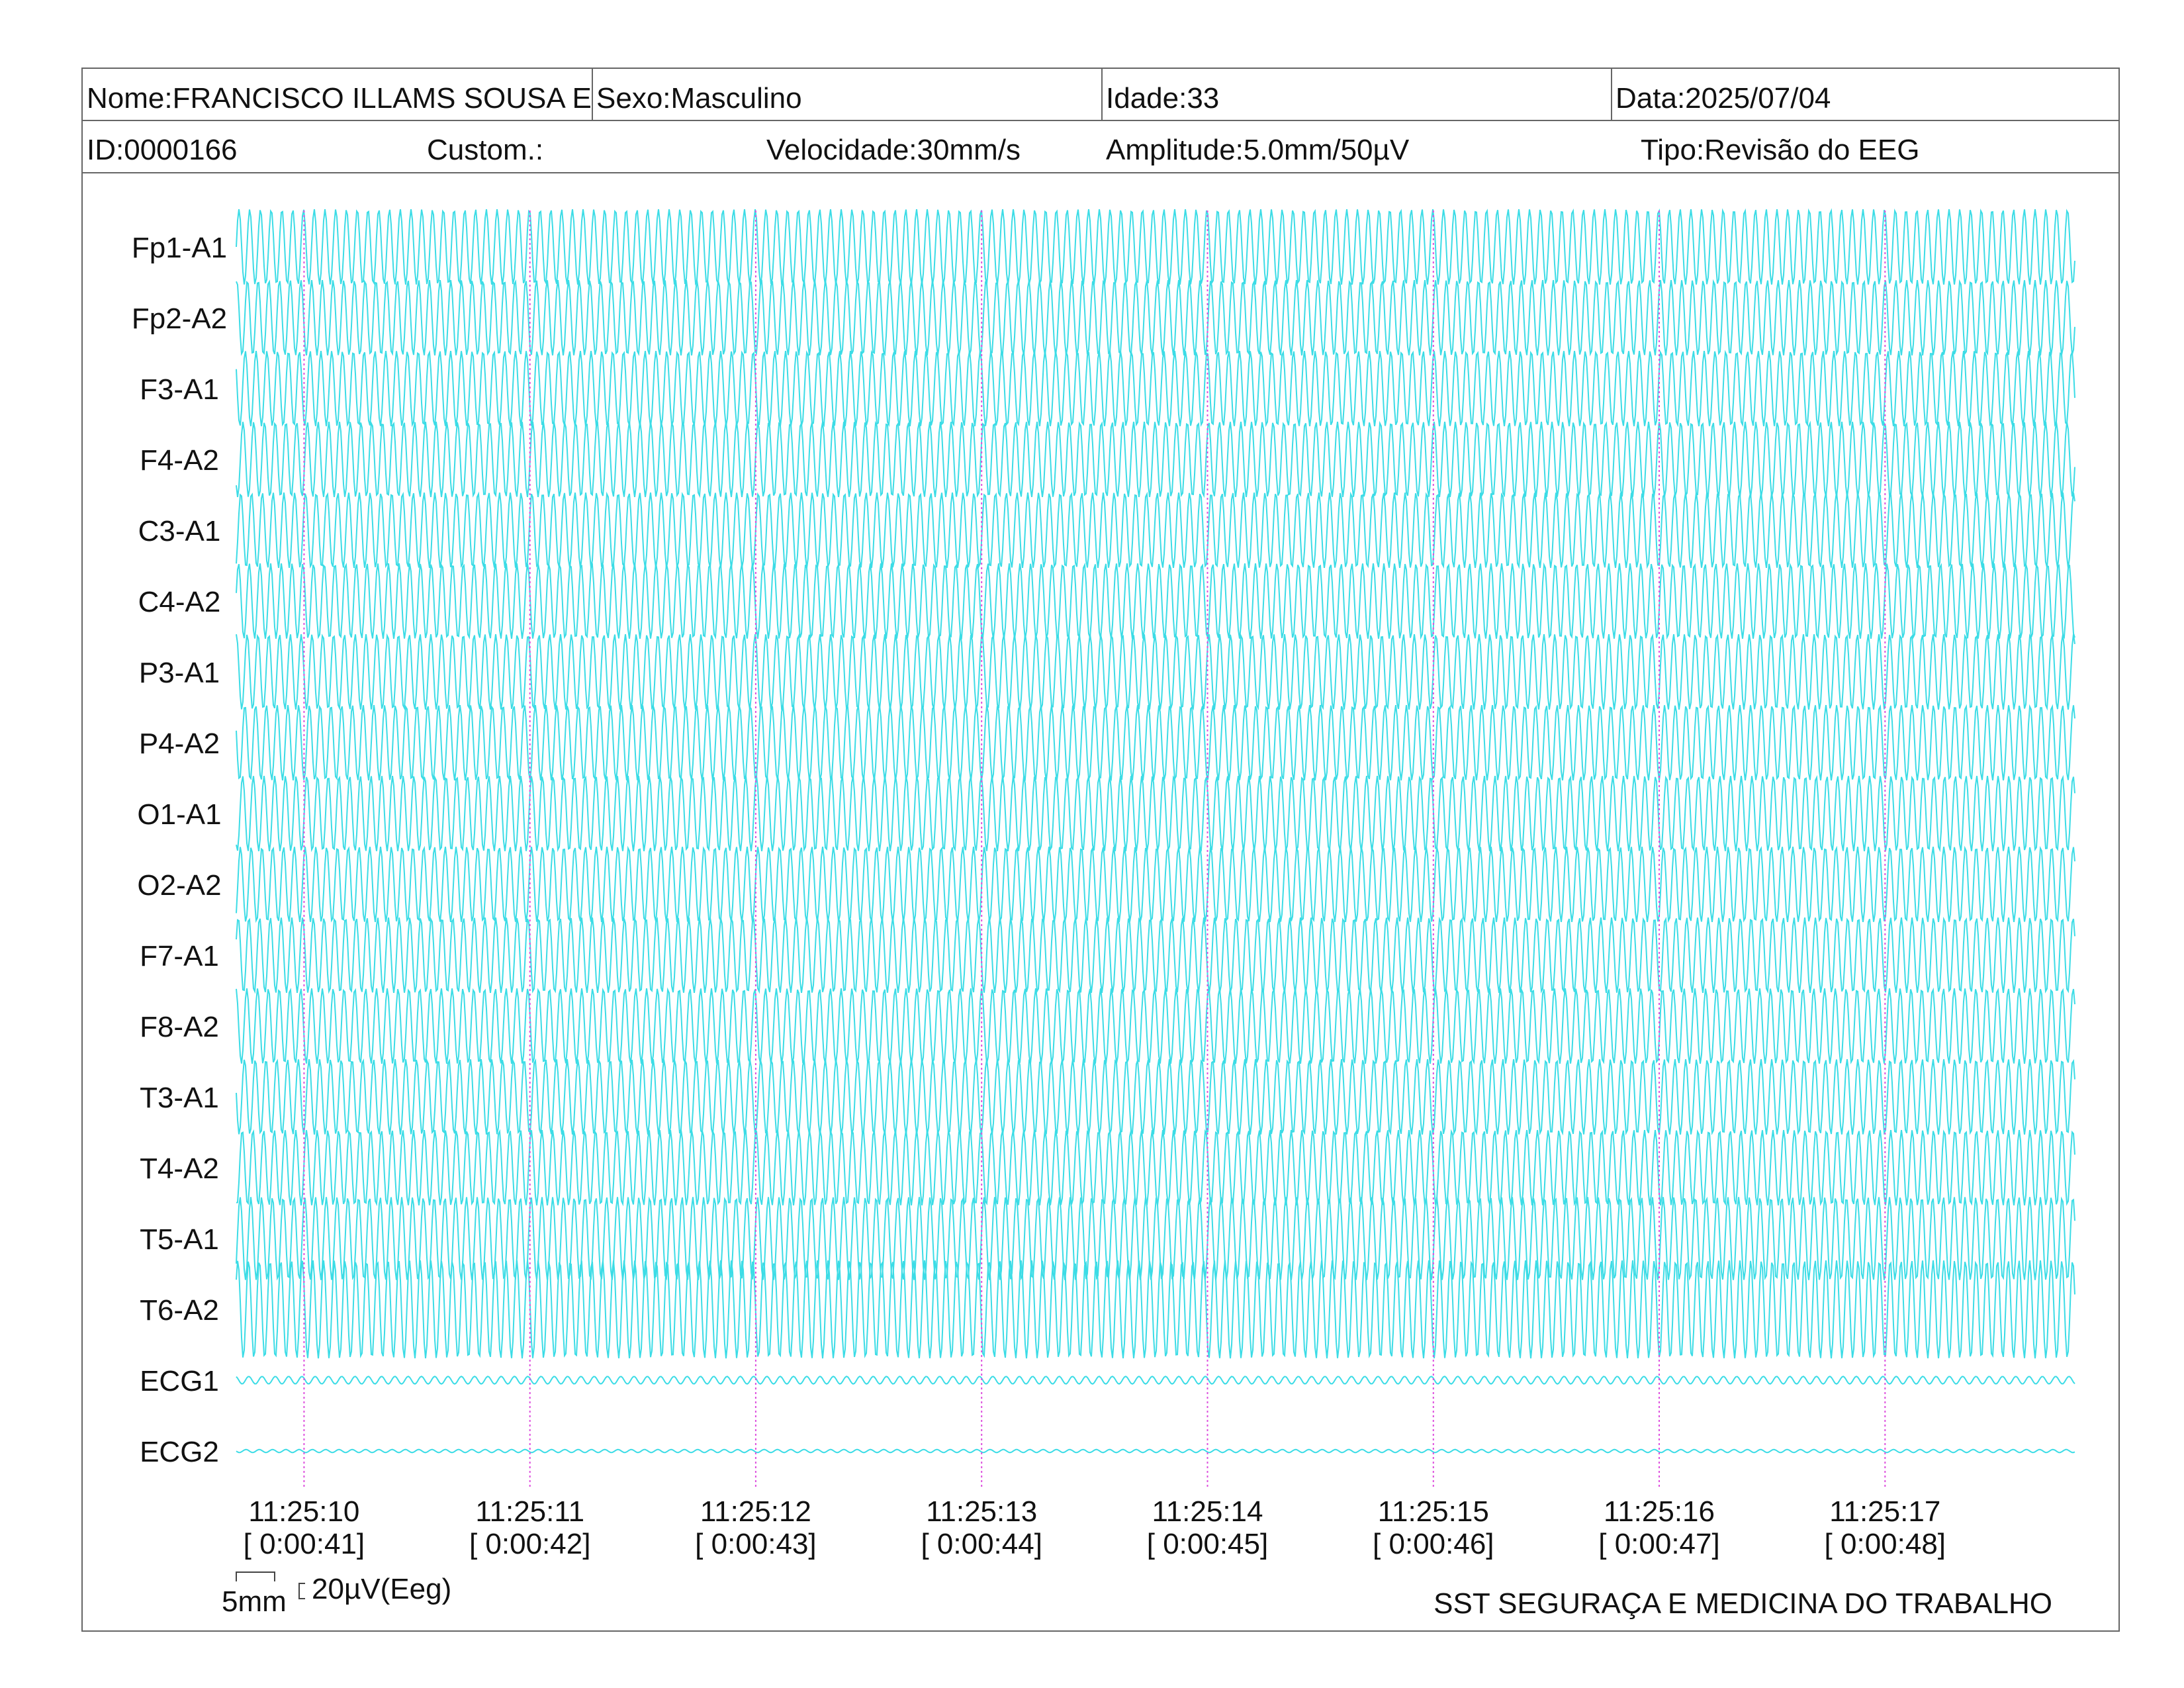  I want to click on channel-label-t5-a1: T5-A1, so click(179, 1239).